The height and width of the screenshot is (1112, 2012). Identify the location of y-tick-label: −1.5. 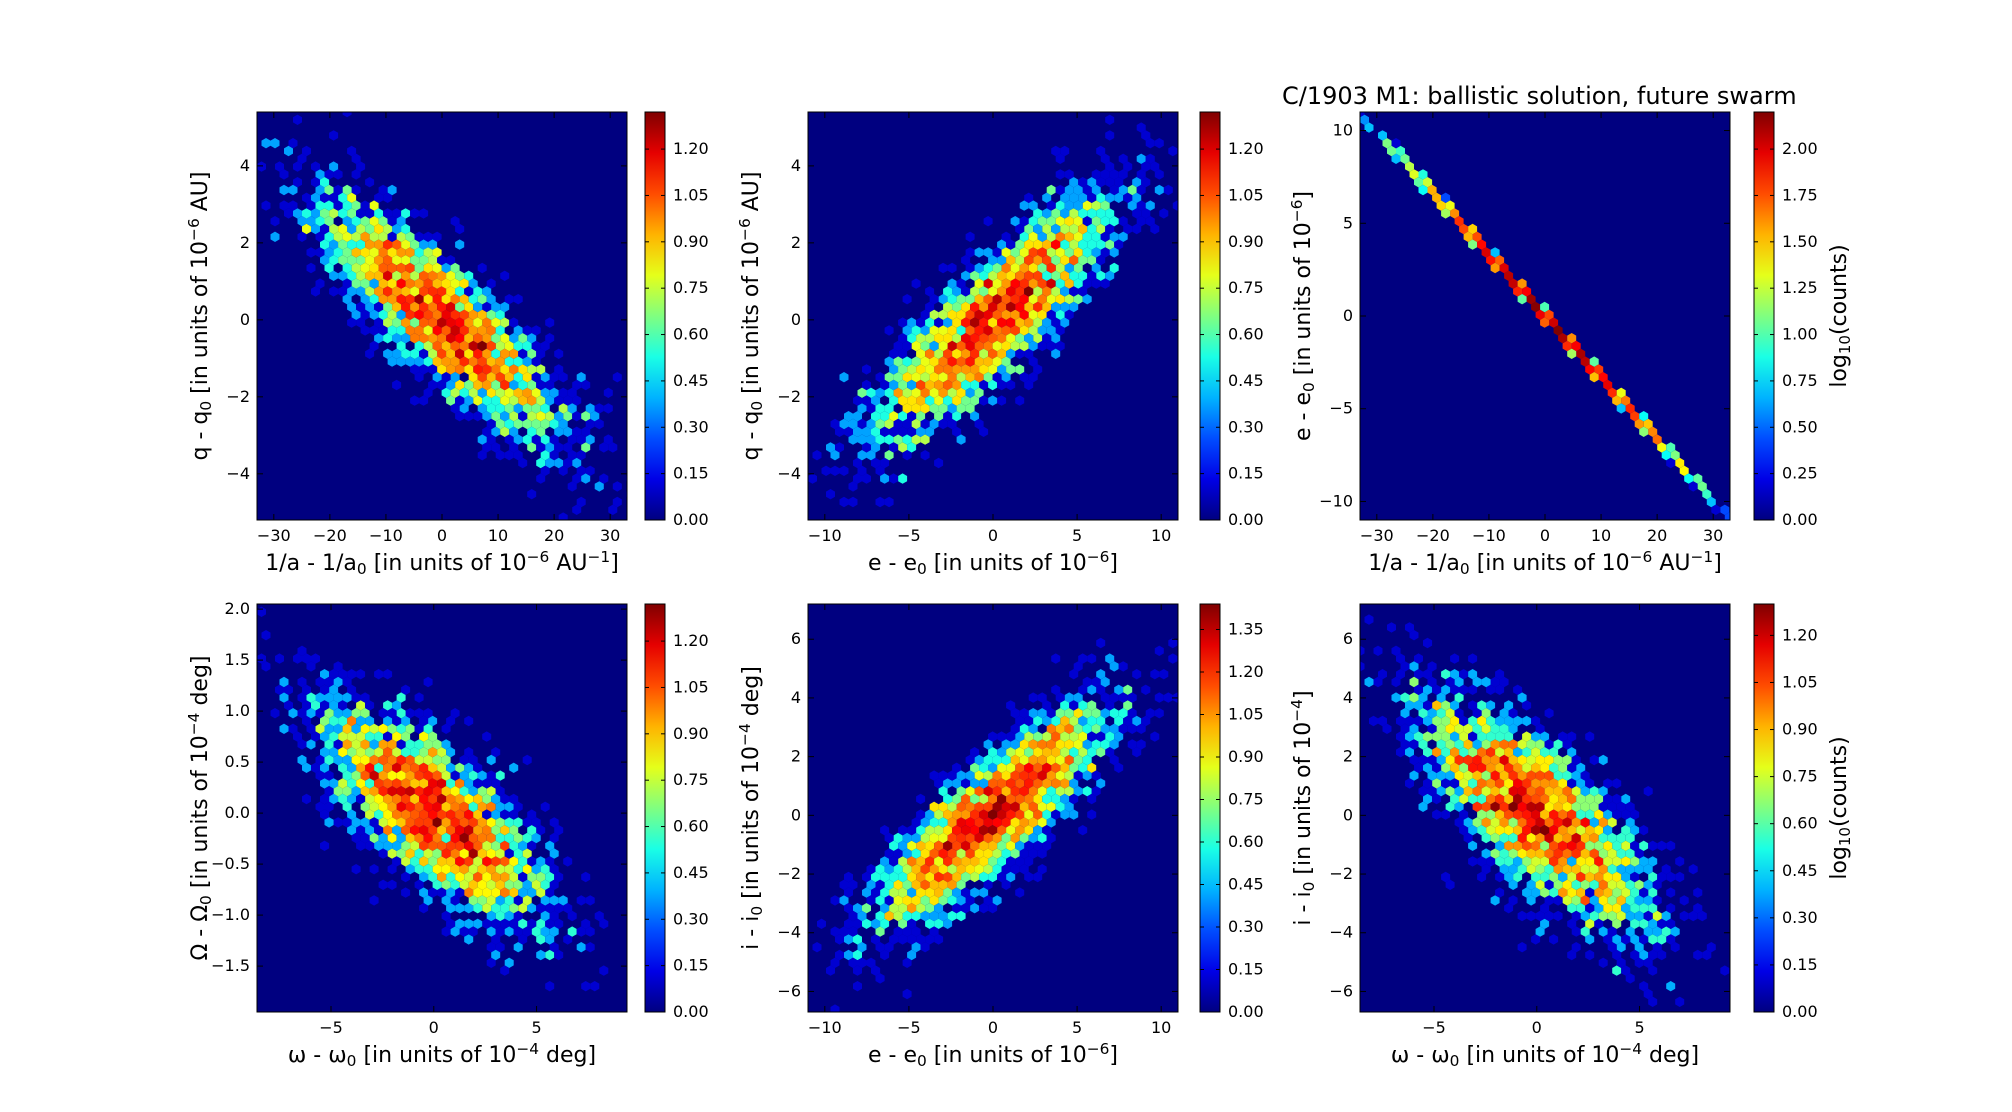
(230, 965).